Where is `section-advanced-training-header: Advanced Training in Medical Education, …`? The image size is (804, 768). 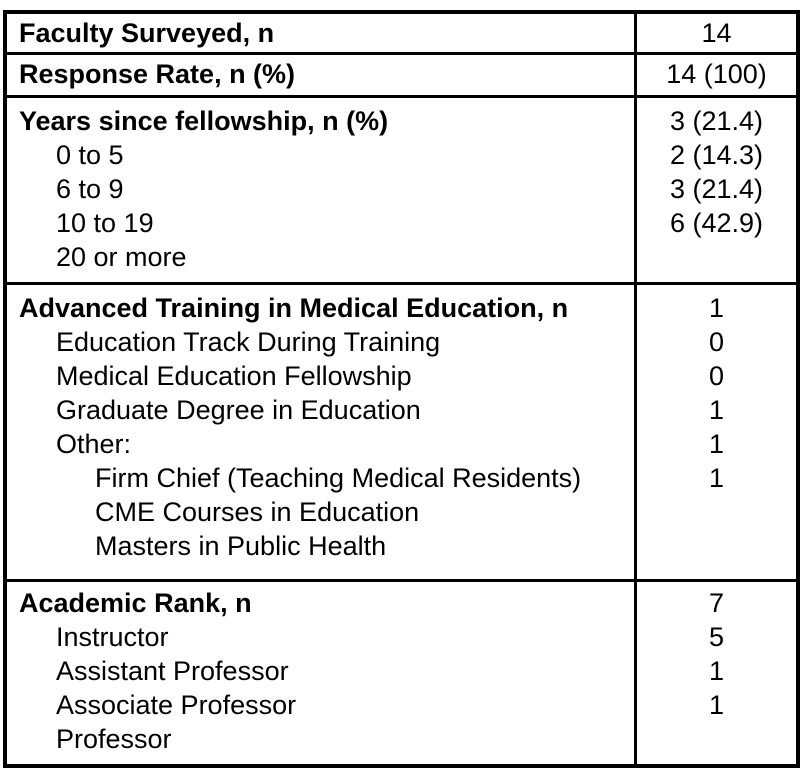 section-advanced-training-header: Advanced Training in Medical Education, … is located at coordinates (294, 308).